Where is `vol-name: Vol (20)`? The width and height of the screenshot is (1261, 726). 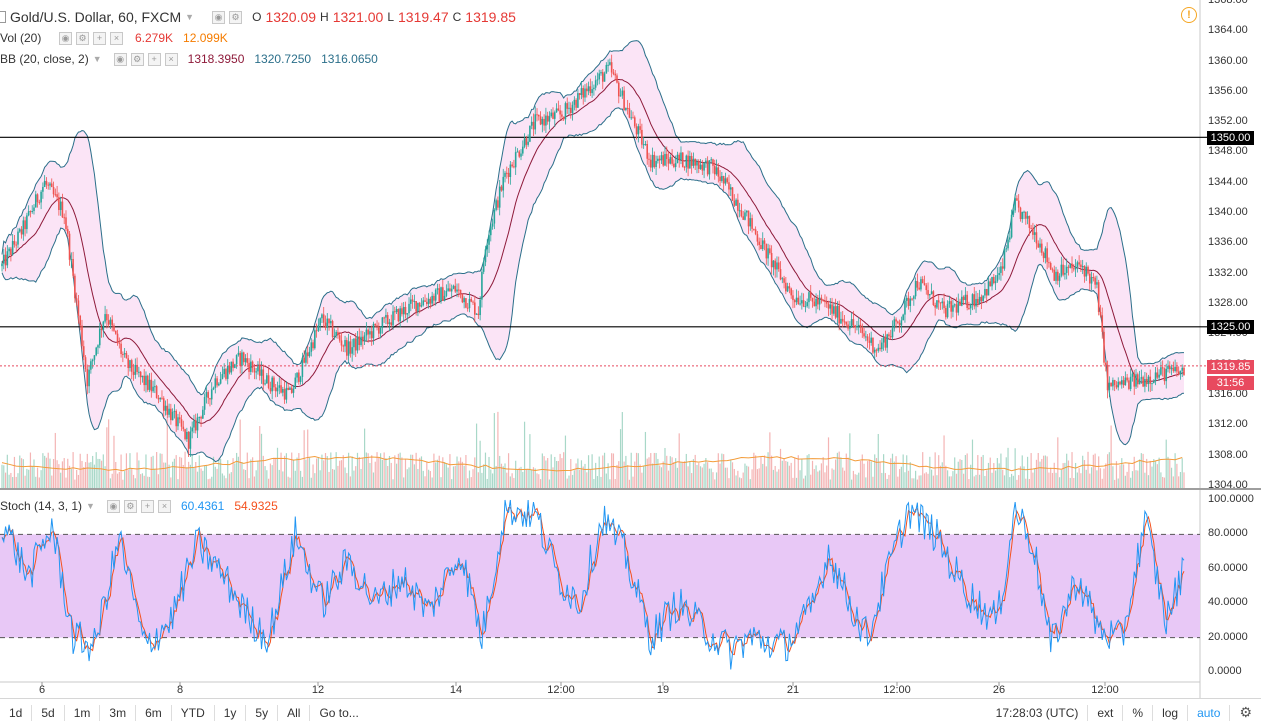
vol-name: Vol (20) is located at coordinates (21, 38).